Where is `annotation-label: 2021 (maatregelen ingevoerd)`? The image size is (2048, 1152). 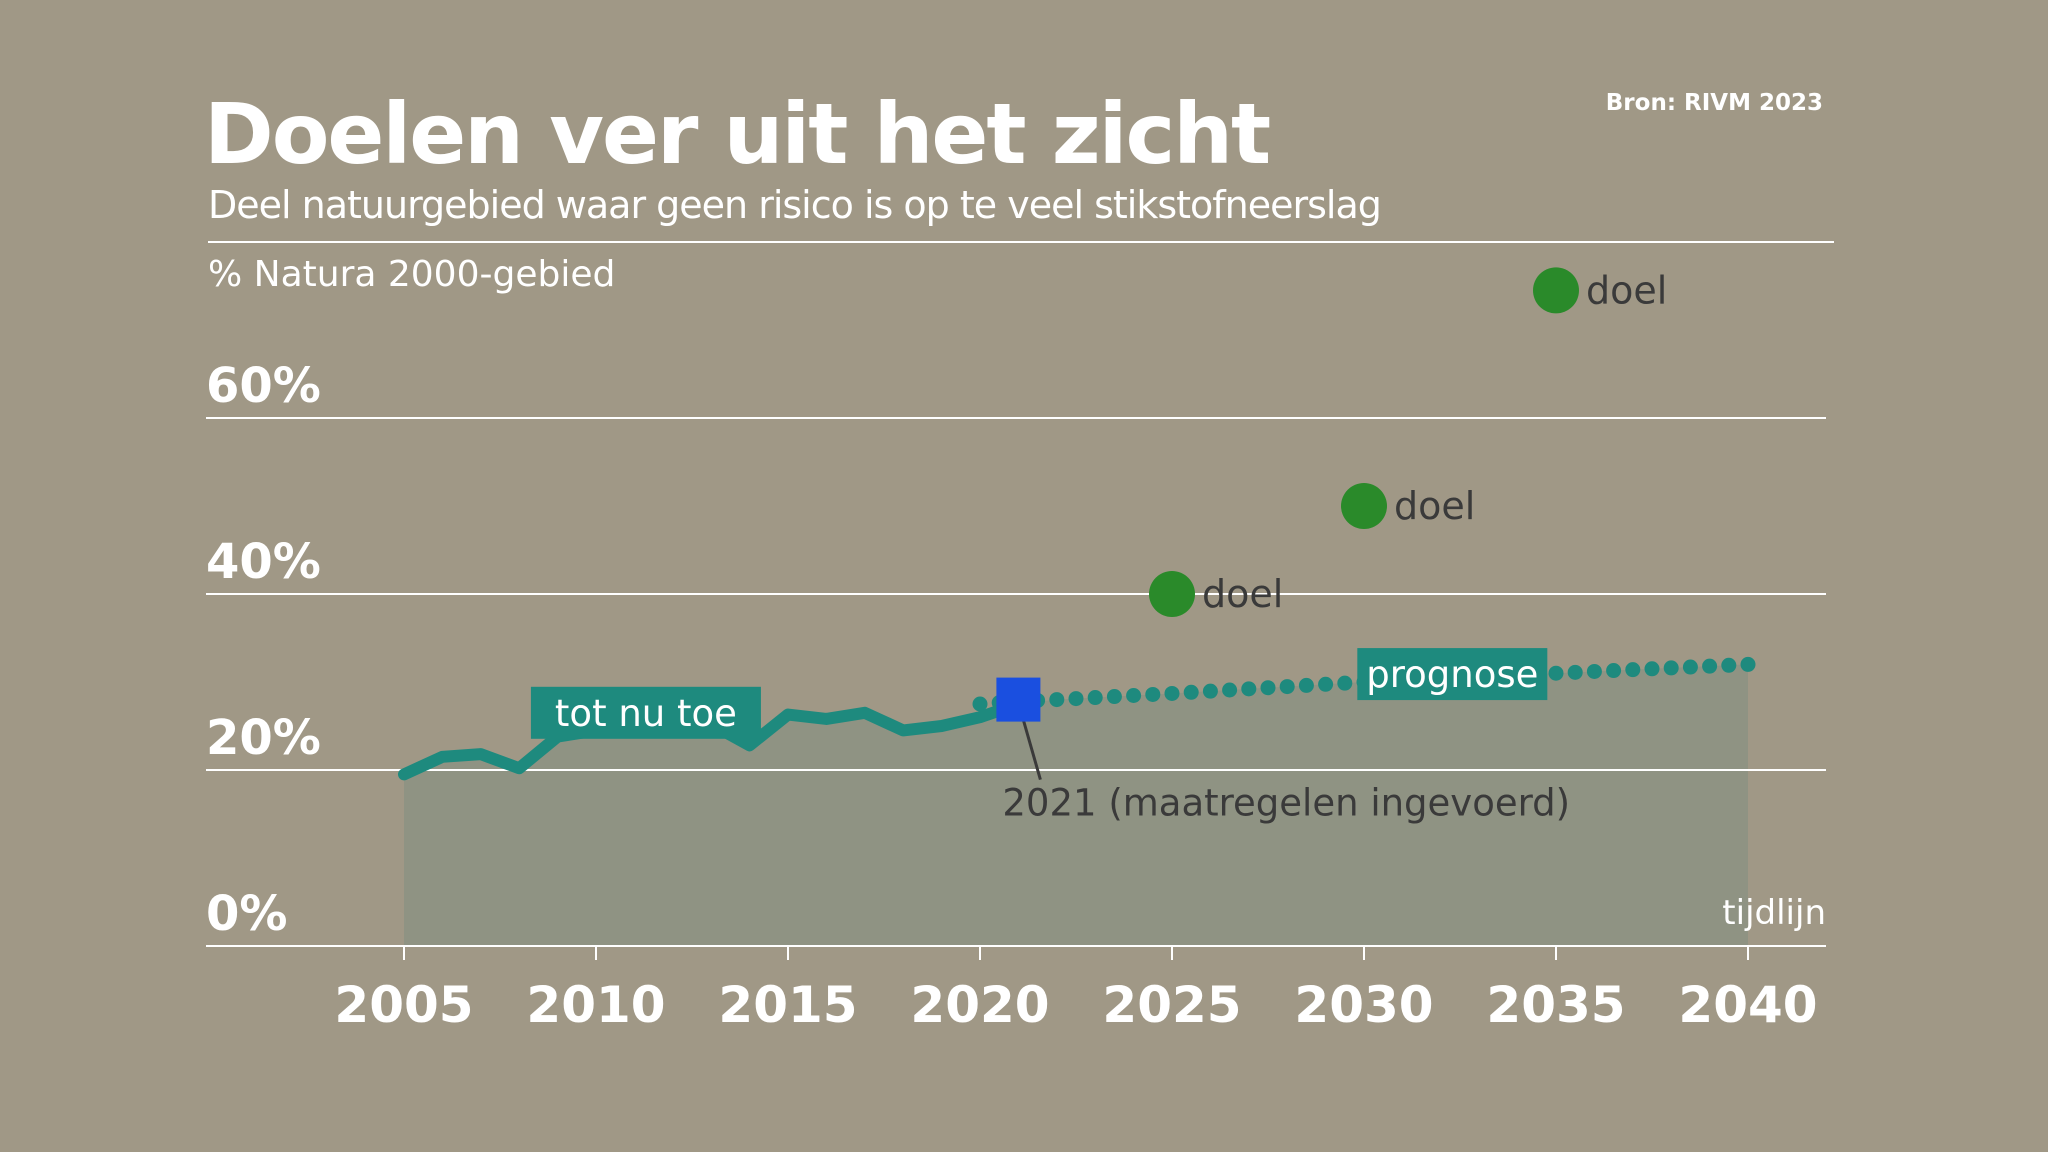
annotation-label: 2021 (maatregelen ingevoerd) is located at coordinates (1286, 803).